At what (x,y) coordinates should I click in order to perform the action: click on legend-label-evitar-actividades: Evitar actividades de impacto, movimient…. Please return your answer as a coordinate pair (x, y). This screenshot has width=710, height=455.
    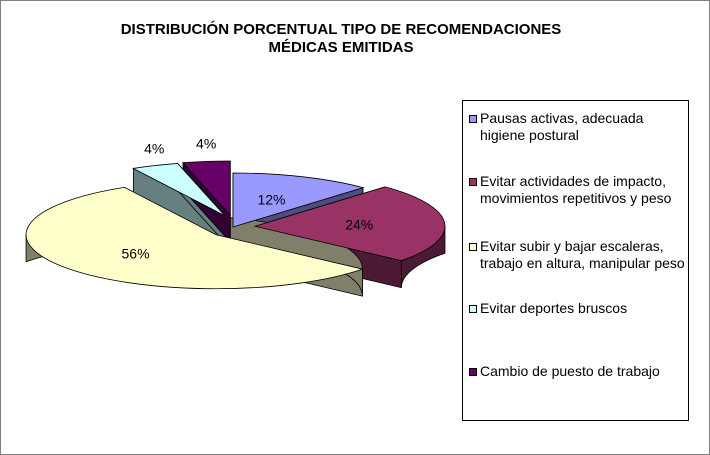
    Looking at the image, I should click on (576, 189).